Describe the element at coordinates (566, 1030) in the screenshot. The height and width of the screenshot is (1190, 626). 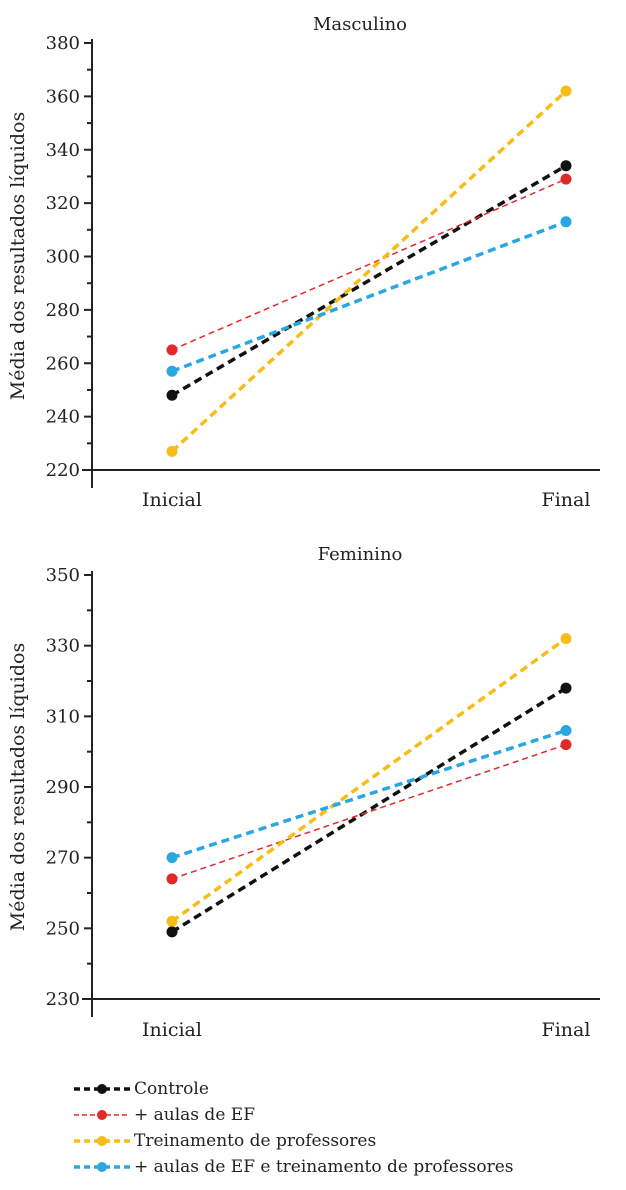
I see `chart-1-x-tick-label: Final` at that location.